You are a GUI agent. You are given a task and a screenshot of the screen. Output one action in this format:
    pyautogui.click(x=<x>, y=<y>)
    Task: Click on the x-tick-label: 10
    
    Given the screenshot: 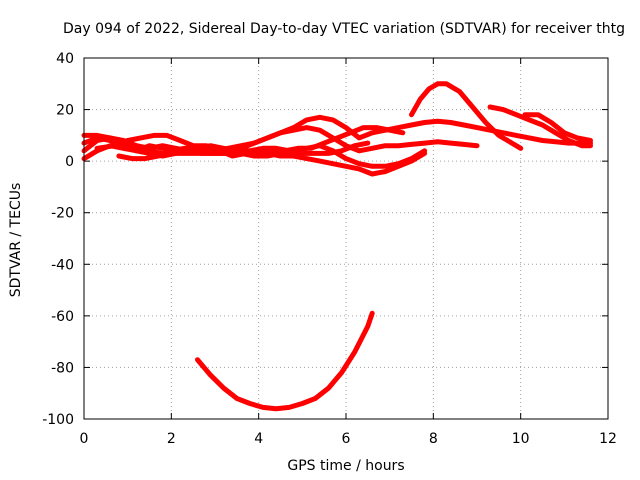 What is the action you would take?
    pyautogui.click(x=521, y=439)
    